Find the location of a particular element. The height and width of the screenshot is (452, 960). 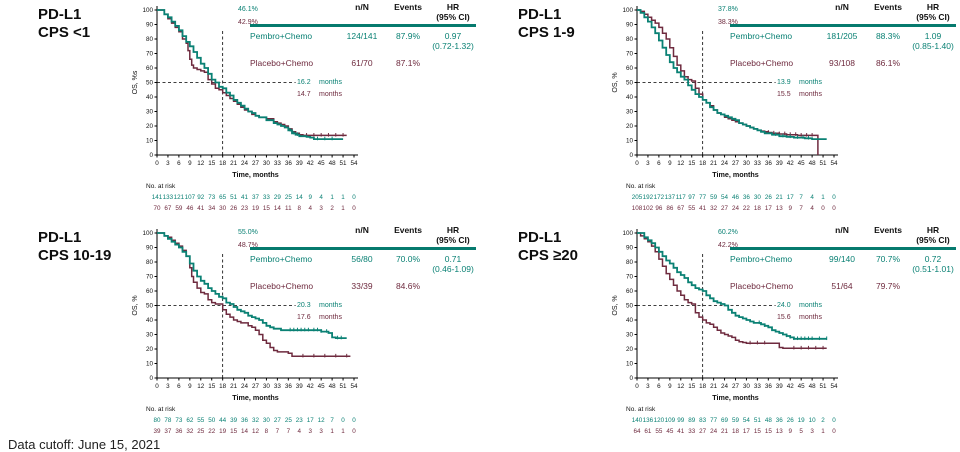

at-risk-pembro-value: 10 is located at coordinates (813, 420).